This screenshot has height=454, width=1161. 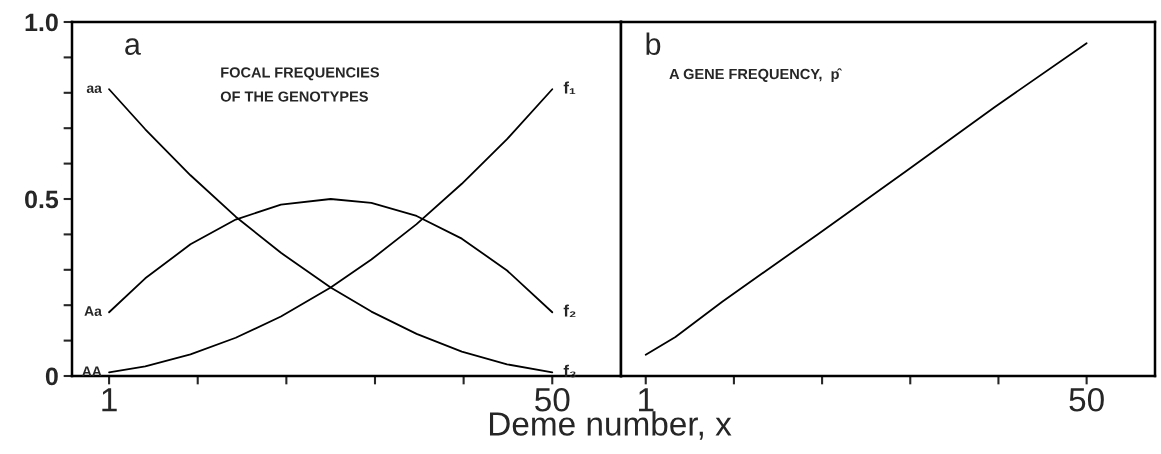 I want to click on annotation: f₂, so click(x=569, y=311).